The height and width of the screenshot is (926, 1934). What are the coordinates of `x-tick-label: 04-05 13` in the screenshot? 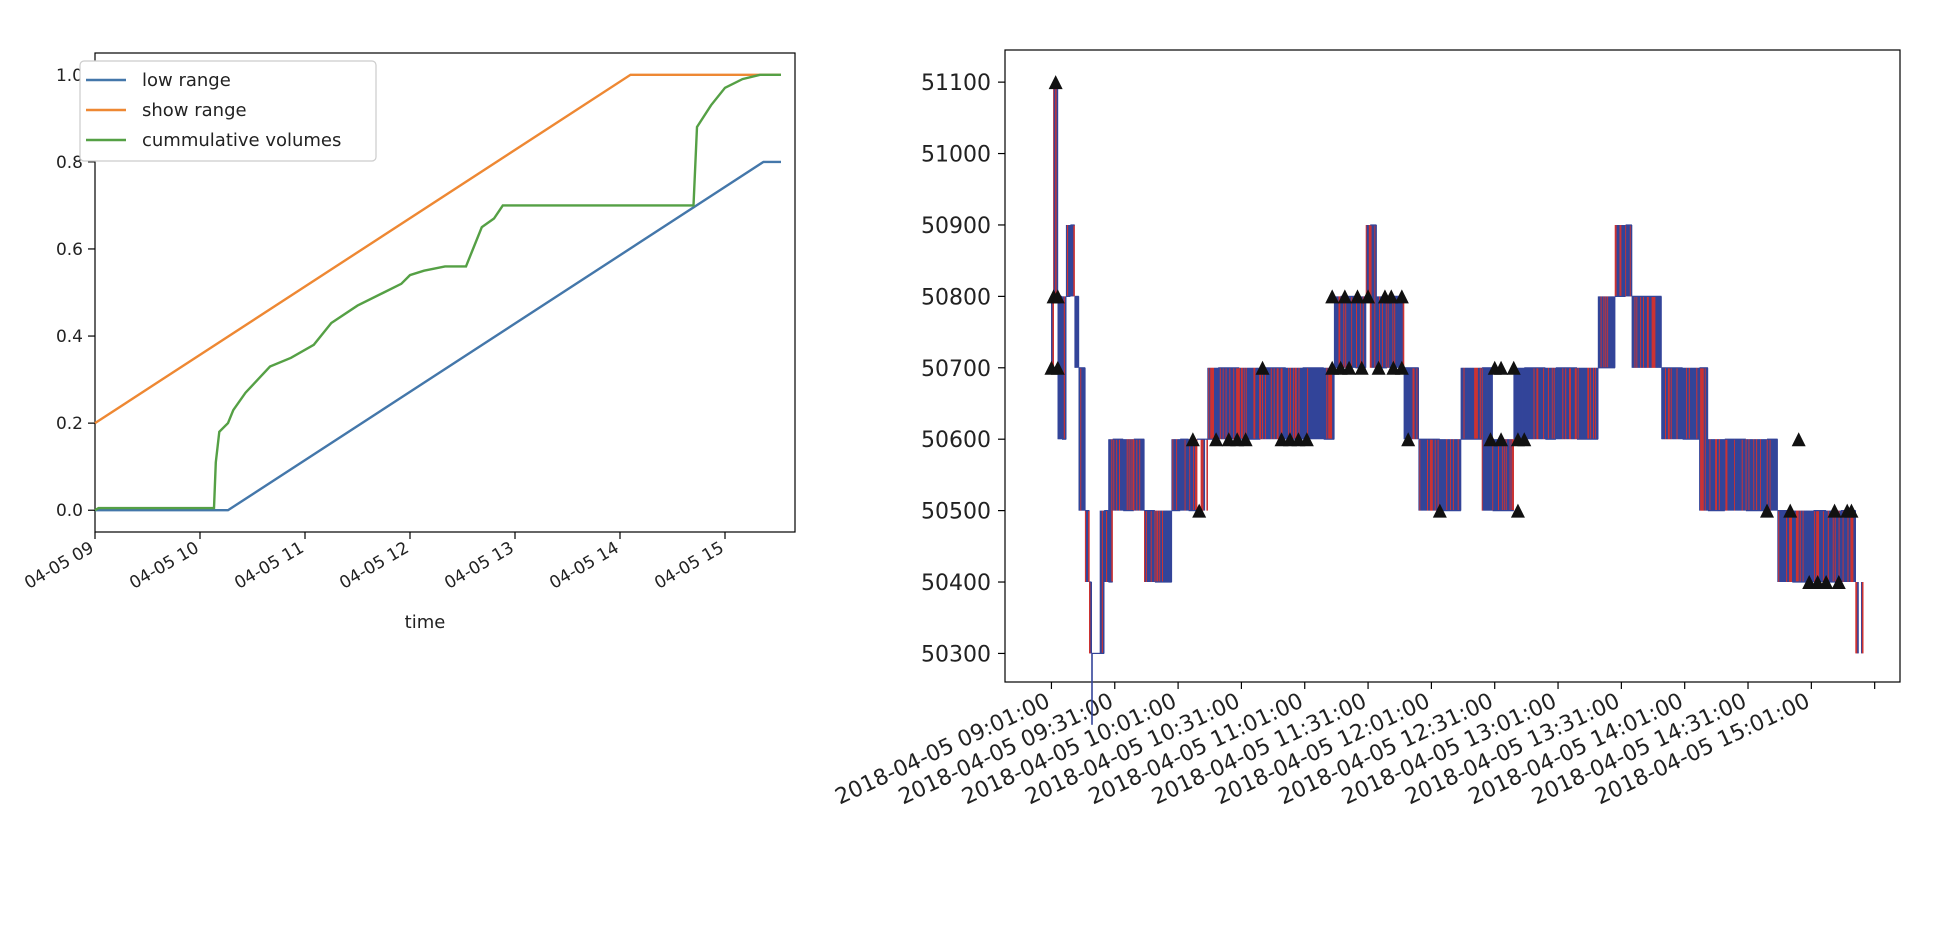 It's located at (479, 566).